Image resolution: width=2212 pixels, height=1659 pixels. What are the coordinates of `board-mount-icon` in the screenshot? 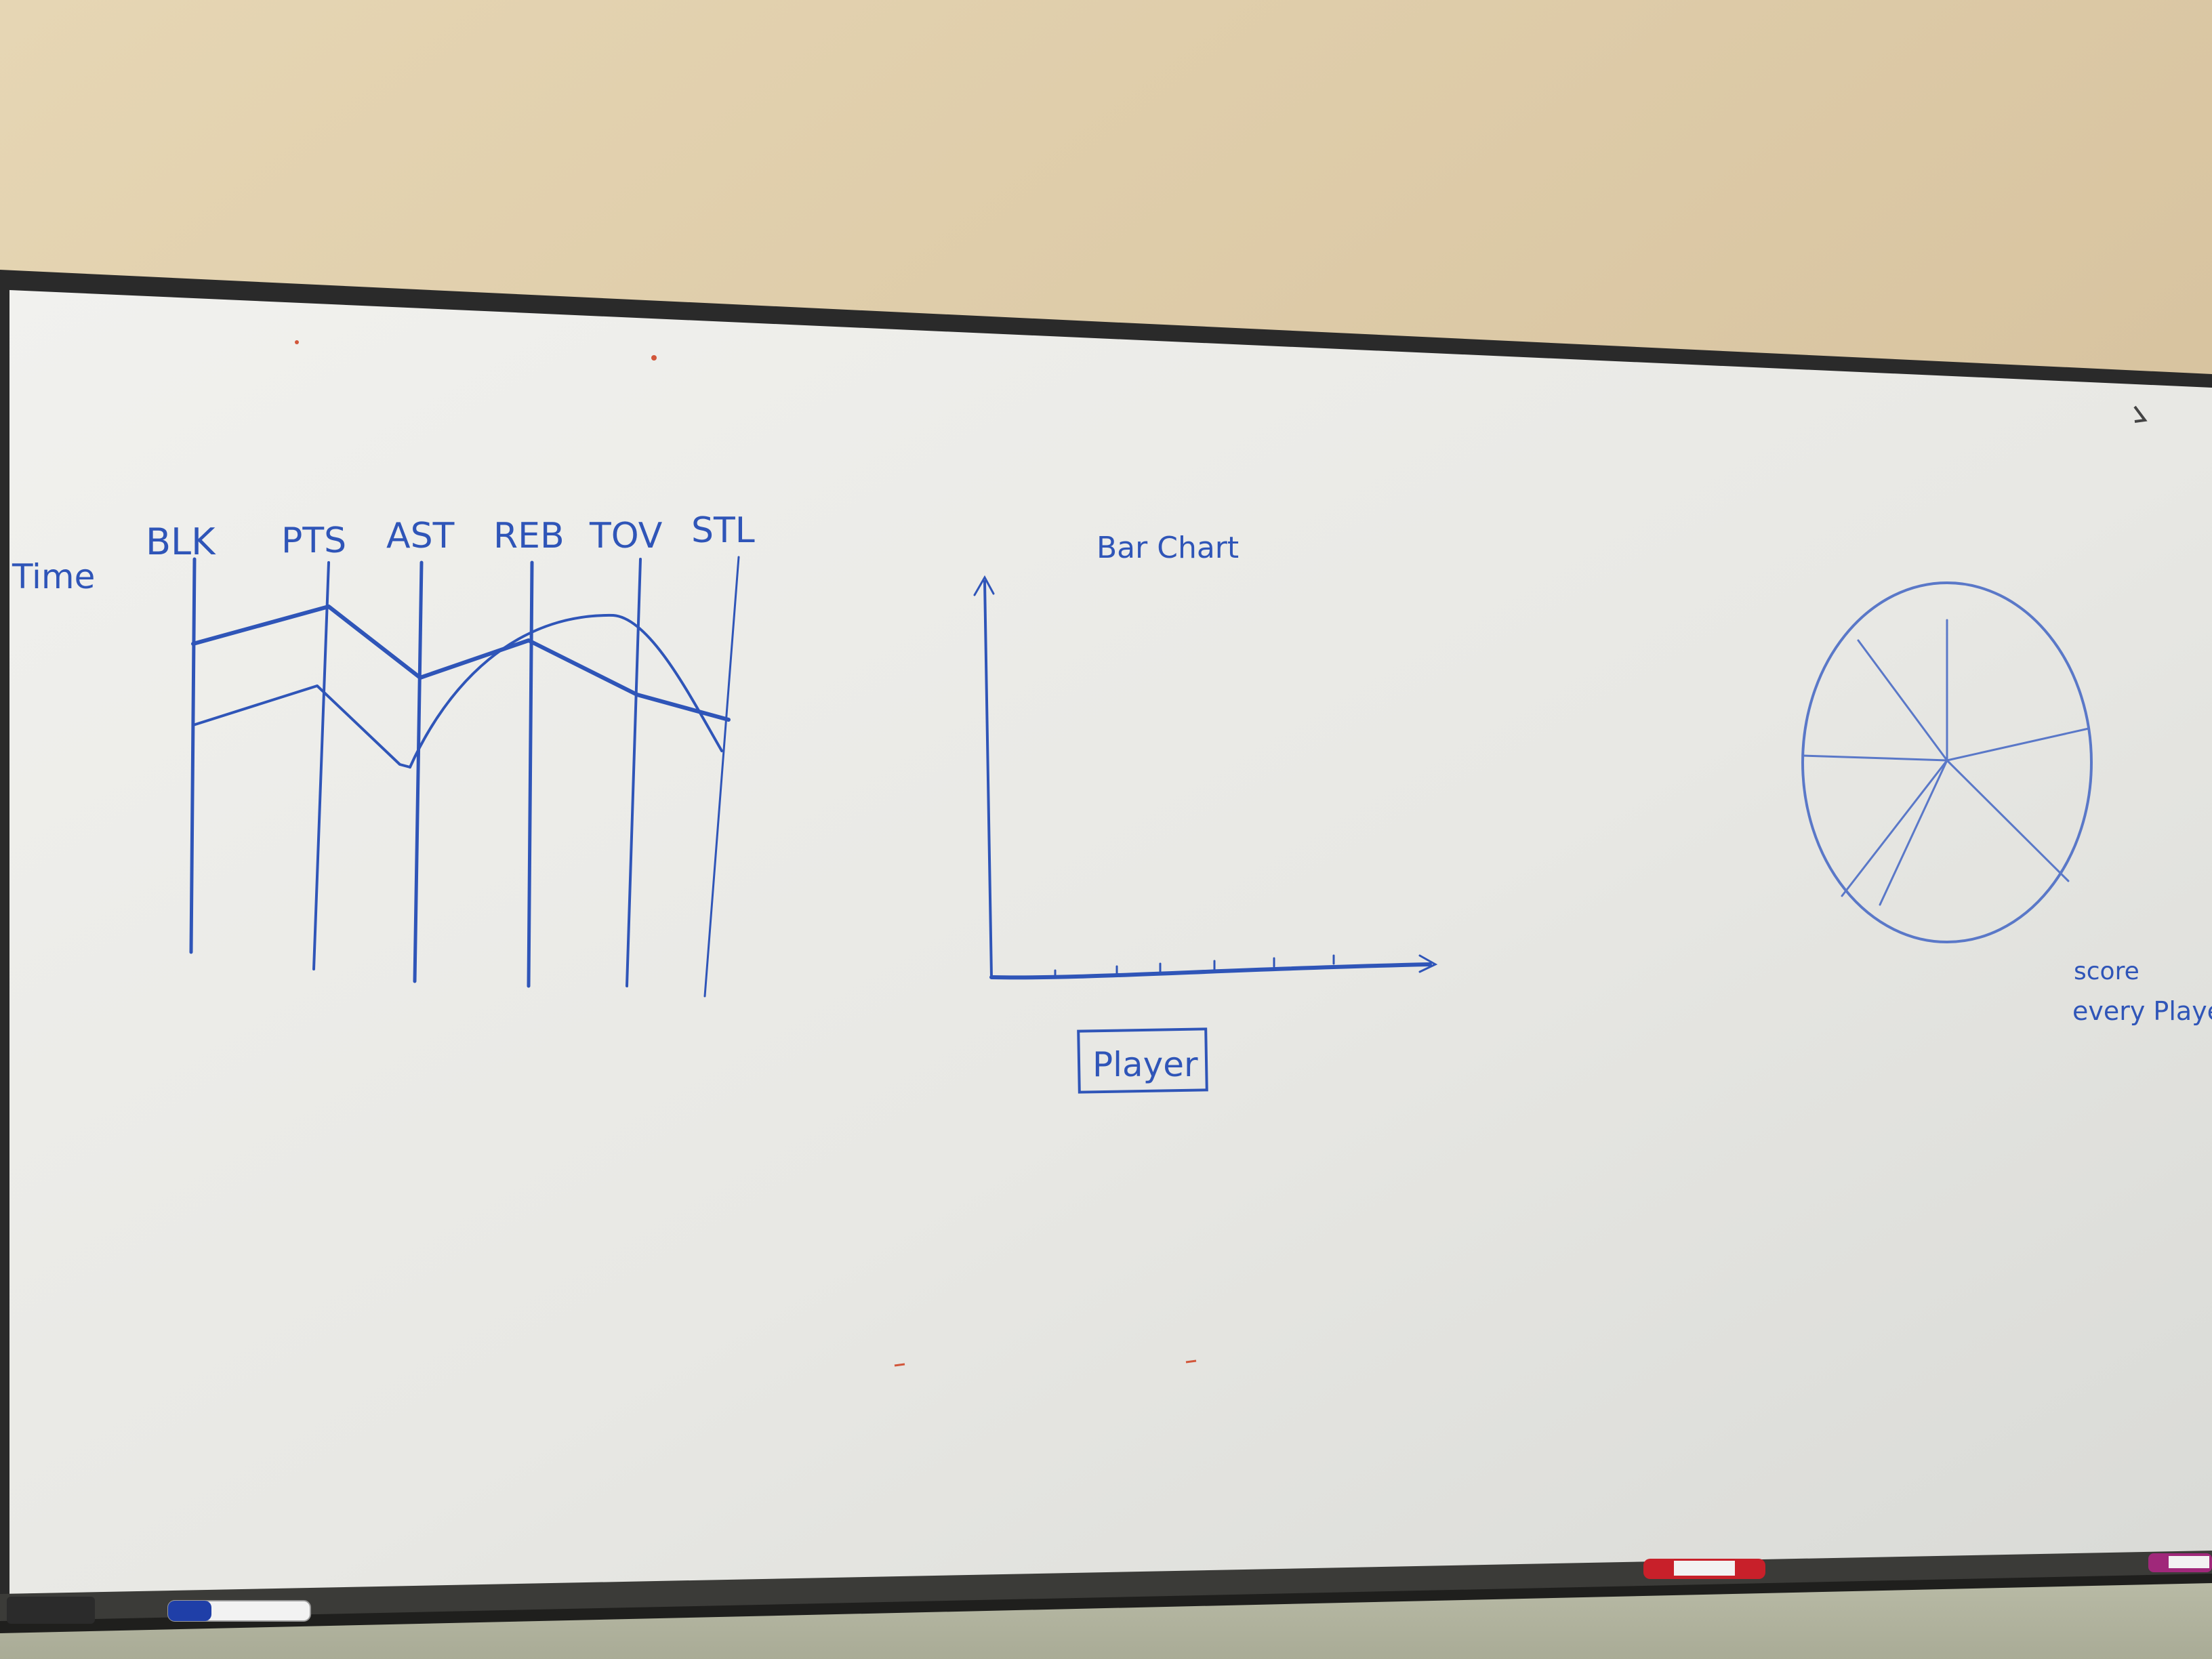 It's located at (2140, 414).